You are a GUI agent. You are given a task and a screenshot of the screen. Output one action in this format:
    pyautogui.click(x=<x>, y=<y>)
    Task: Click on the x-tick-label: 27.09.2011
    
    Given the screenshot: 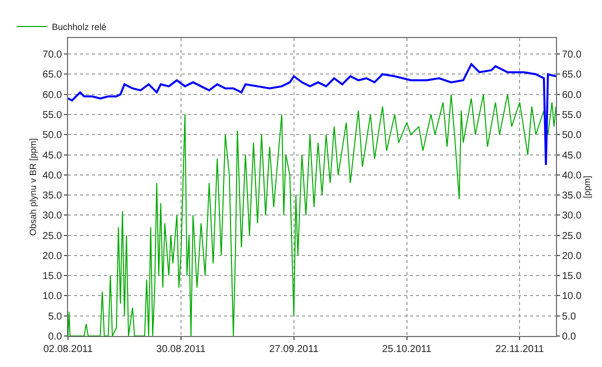 What is the action you would take?
    pyautogui.click(x=294, y=349)
    